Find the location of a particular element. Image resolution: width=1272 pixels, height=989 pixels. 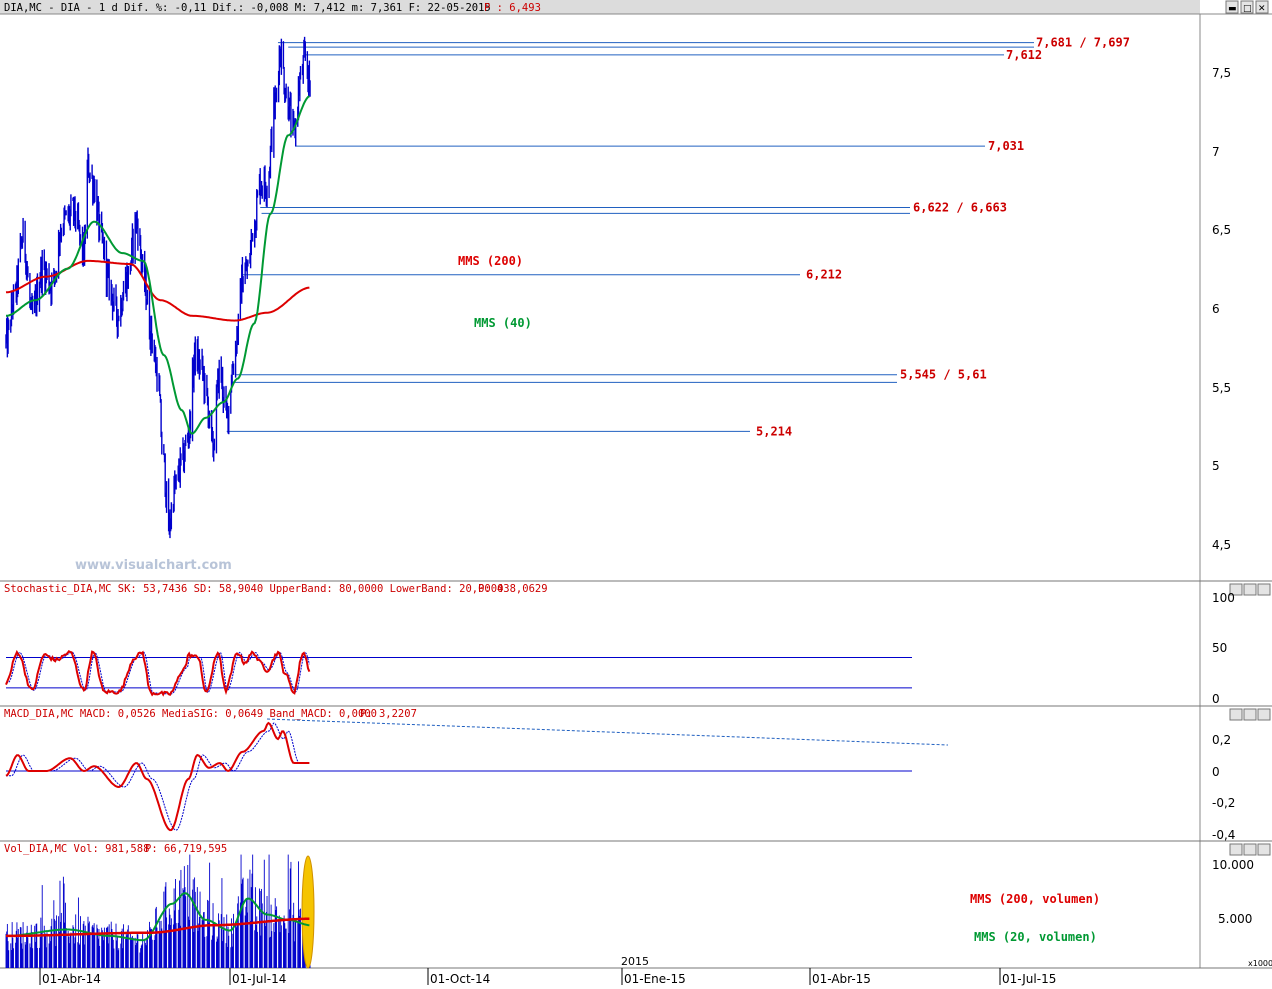

stoch-sk-line is located at coordinates (158, 673).